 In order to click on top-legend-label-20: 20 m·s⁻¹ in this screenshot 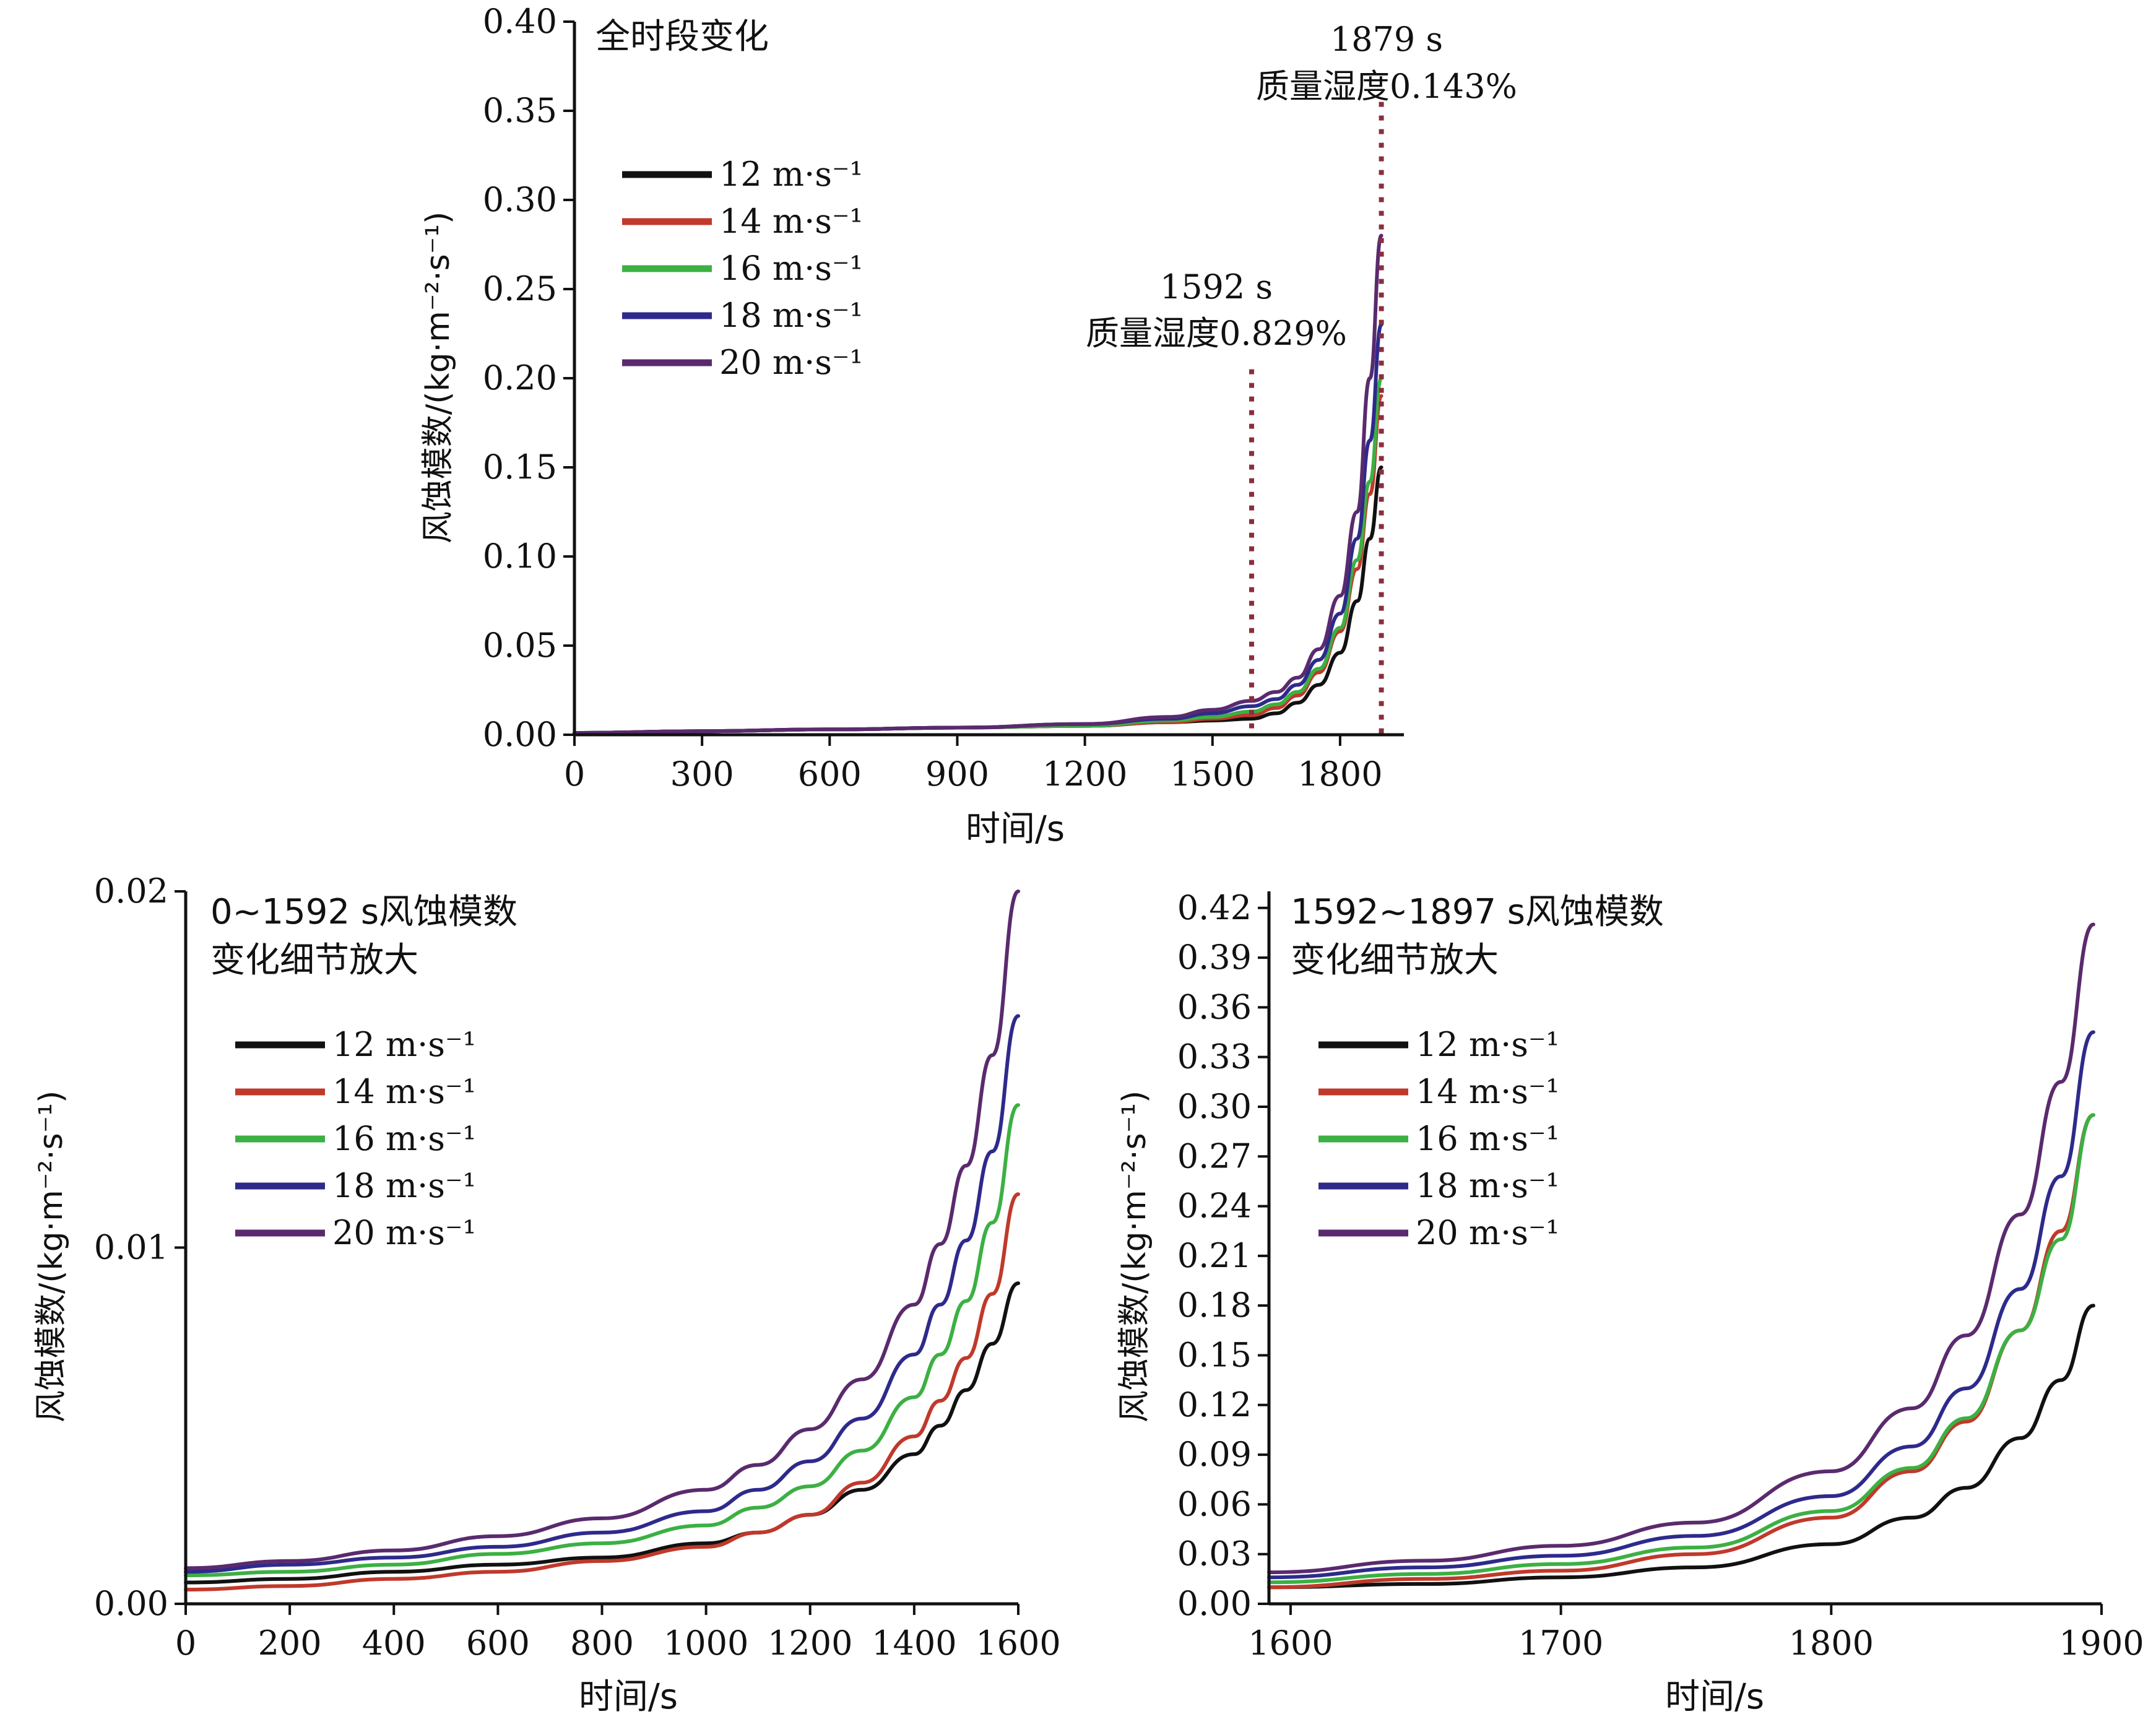, I will do `click(791, 362)`.